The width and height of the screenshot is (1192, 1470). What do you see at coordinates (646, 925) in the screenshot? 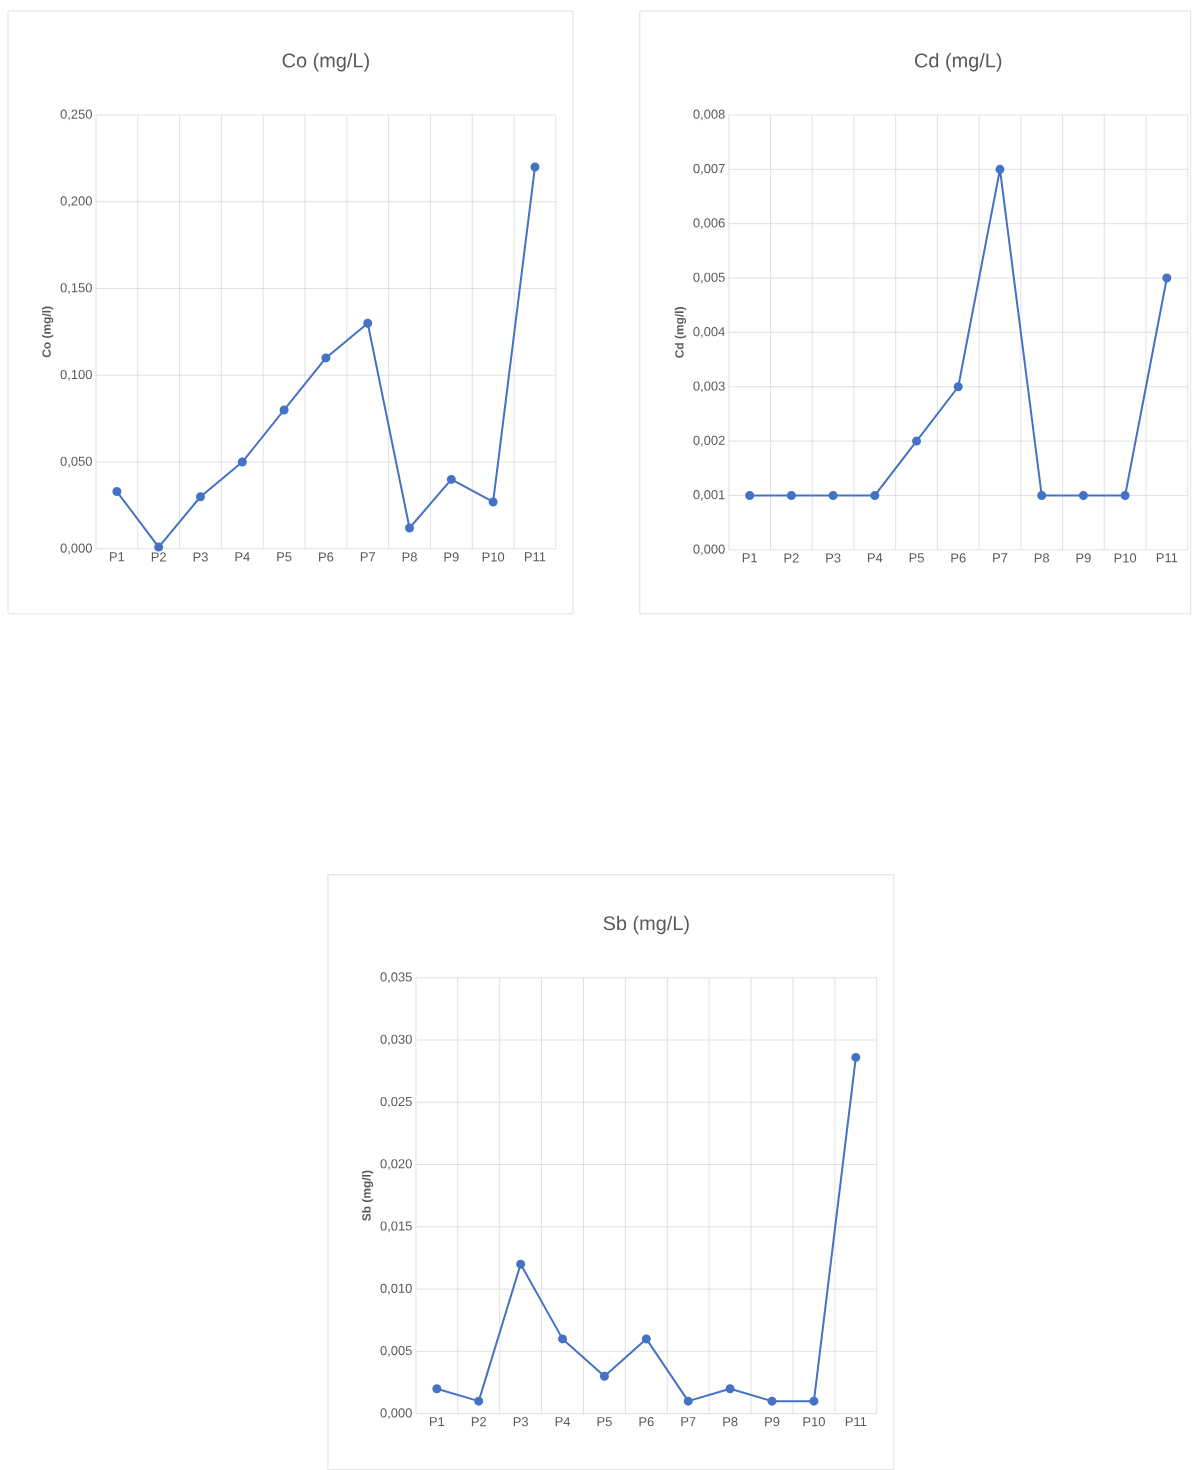
I see `chart-title: Sb (mg/L)` at bounding box center [646, 925].